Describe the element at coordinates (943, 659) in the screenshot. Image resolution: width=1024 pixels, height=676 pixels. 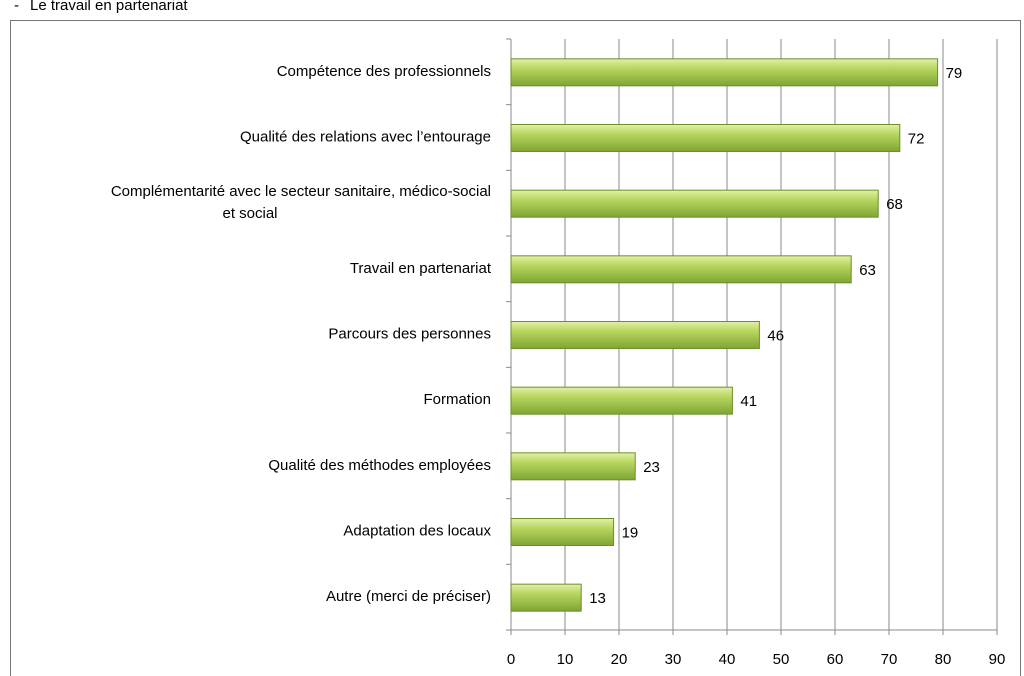
I see `x-tick-label: 80` at that location.